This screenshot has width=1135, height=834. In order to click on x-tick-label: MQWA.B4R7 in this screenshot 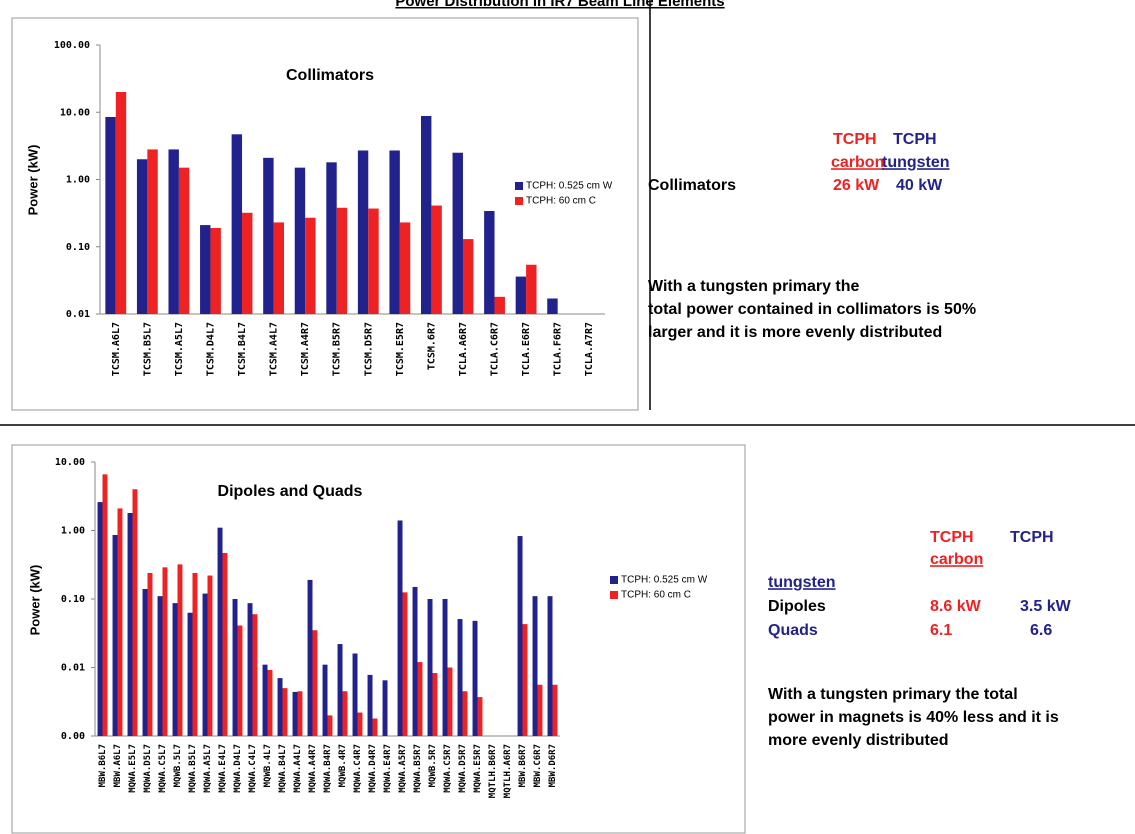, I will do `click(328, 768)`.